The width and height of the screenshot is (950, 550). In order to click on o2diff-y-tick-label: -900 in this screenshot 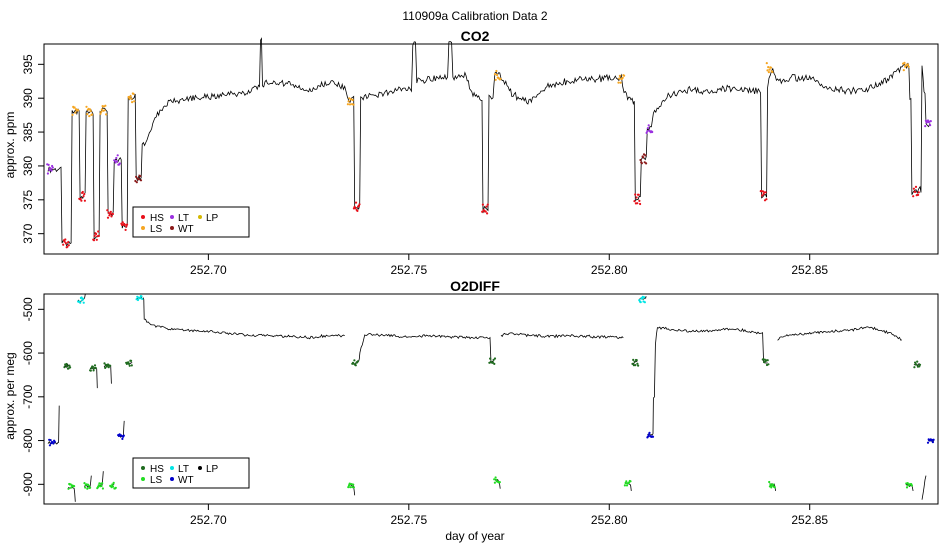, I will do `click(28, 484)`.